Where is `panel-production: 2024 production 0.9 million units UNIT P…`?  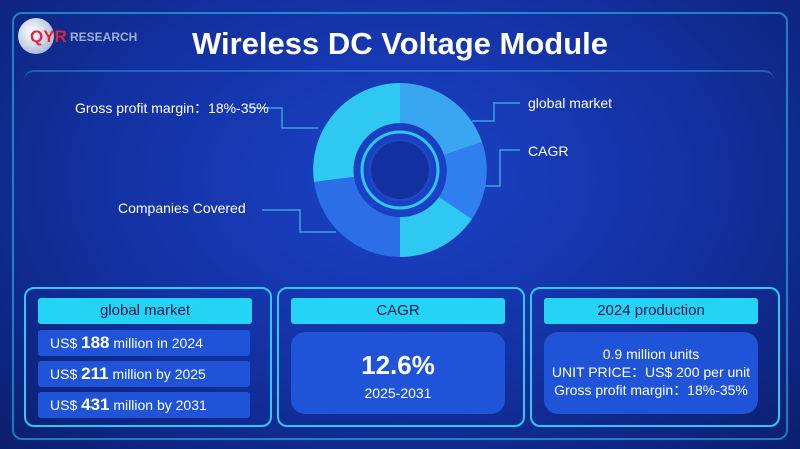 panel-production: 2024 production 0.9 million units UNIT P… is located at coordinates (651, 357).